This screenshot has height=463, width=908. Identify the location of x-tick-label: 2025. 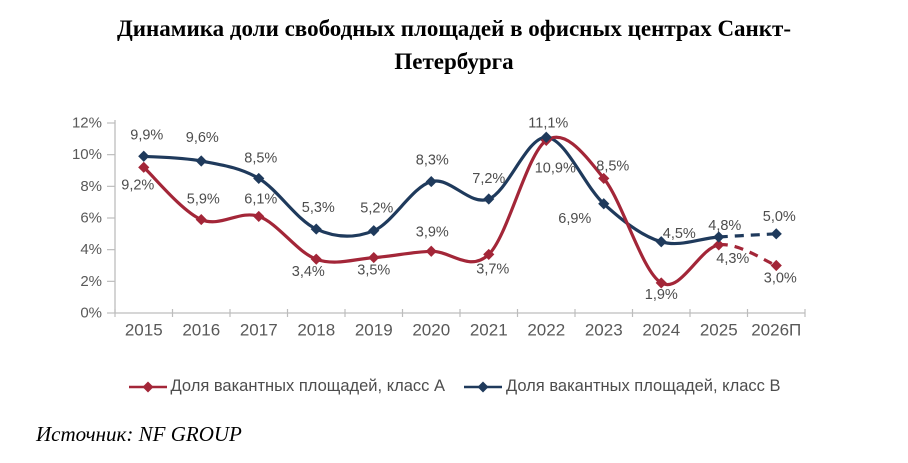
(719, 330).